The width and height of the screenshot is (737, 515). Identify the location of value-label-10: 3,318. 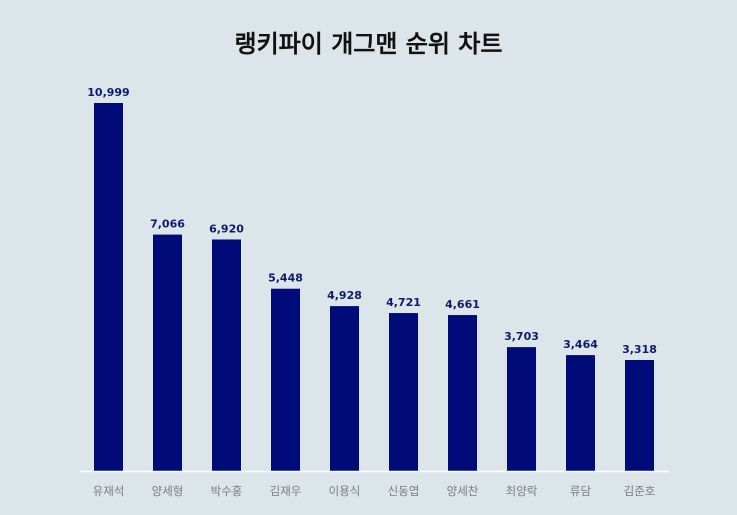
(639, 349).